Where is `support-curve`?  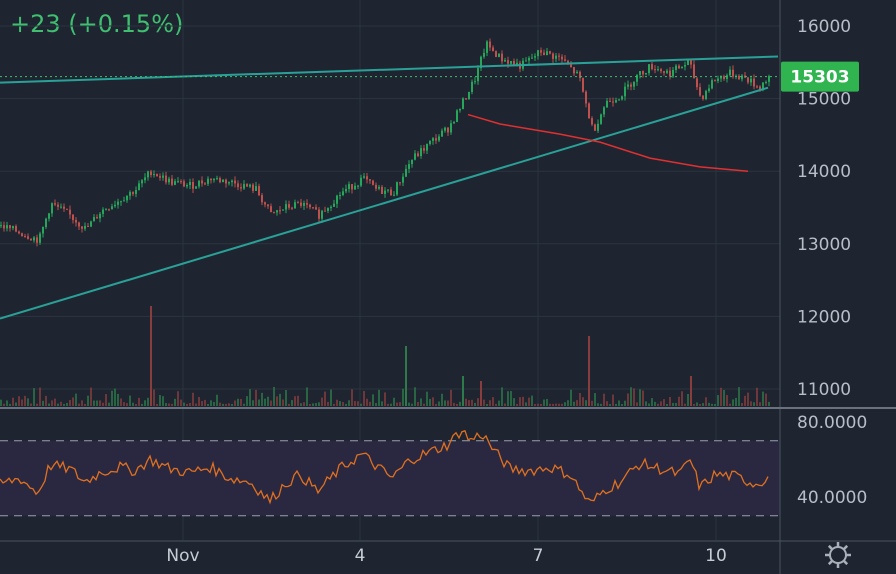 support-curve is located at coordinates (608, 142).